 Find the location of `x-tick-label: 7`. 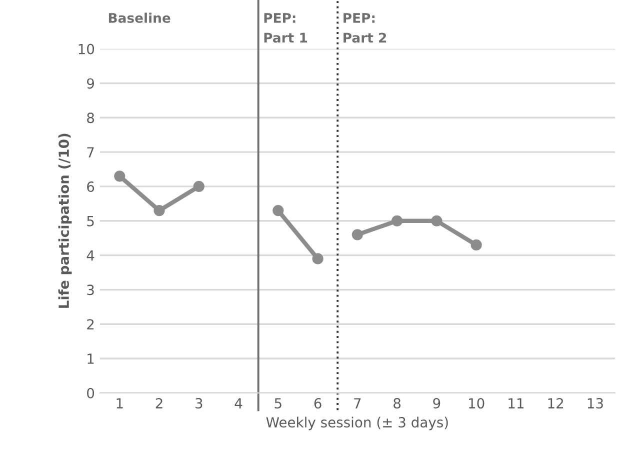

x-tick-label: 7 is located at coordinates (357, 403).